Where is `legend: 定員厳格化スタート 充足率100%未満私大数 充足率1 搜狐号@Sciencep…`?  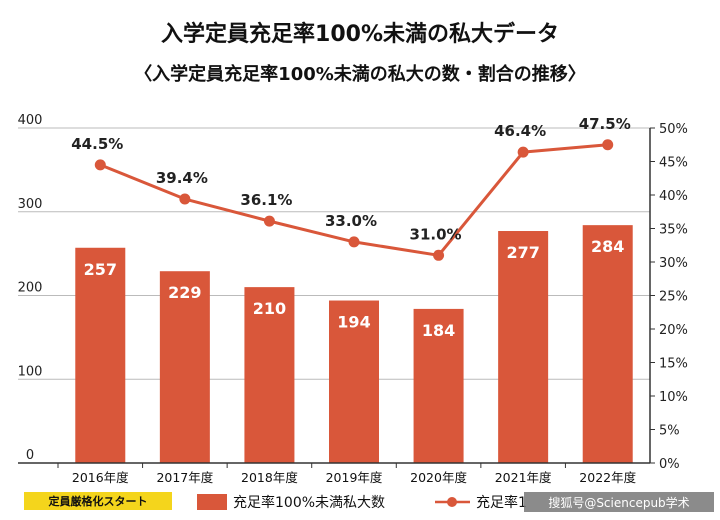
legend: 定員厳格化スタート 充足率100%未満私大数 充足率1 搜狐号@Sciencep… is located at coordinates (369, 502).